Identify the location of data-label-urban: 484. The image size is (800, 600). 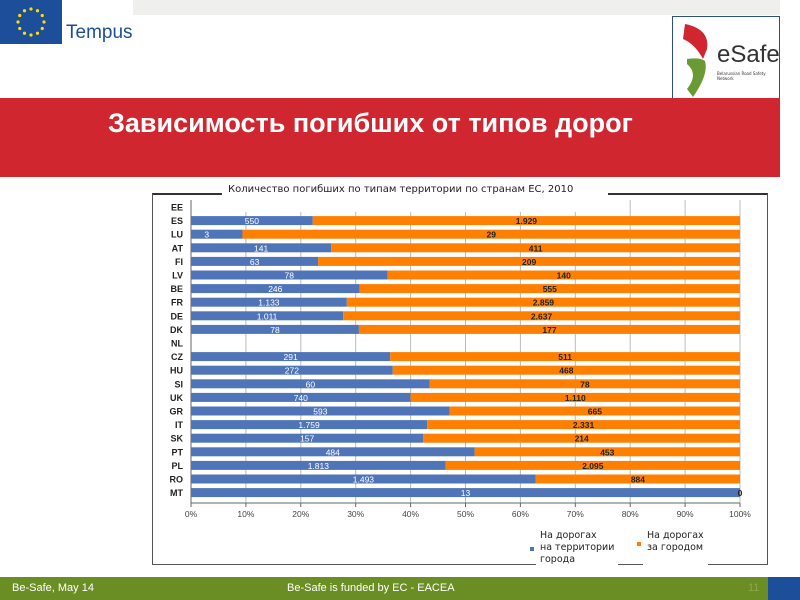
(333, 452).